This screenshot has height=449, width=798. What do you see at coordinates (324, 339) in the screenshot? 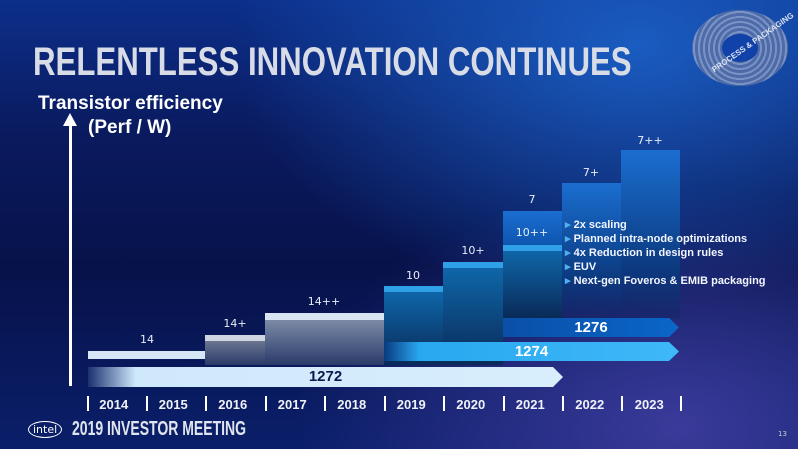
I see `node-14plusplus-bar` at bounding box center [324, 339].